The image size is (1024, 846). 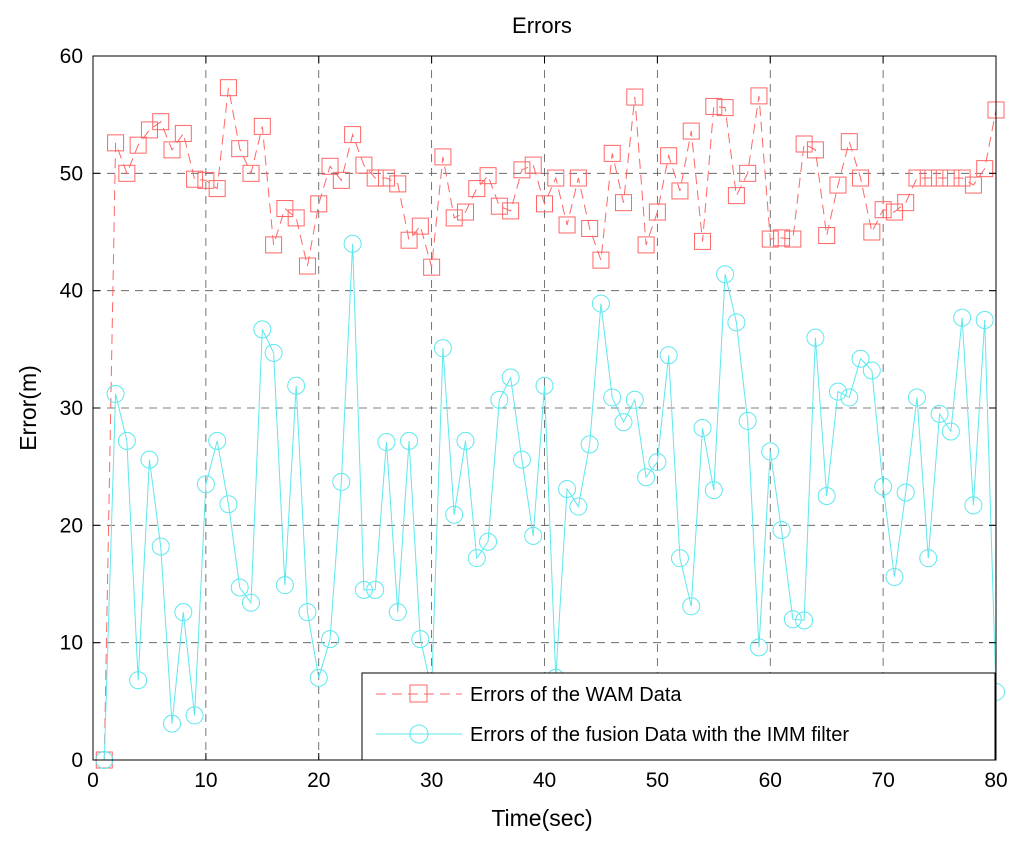 What do you see at coordinates (318, 780) in the screenshot?
I see `x-tick-label: 20` at bounding box center [318, 780].